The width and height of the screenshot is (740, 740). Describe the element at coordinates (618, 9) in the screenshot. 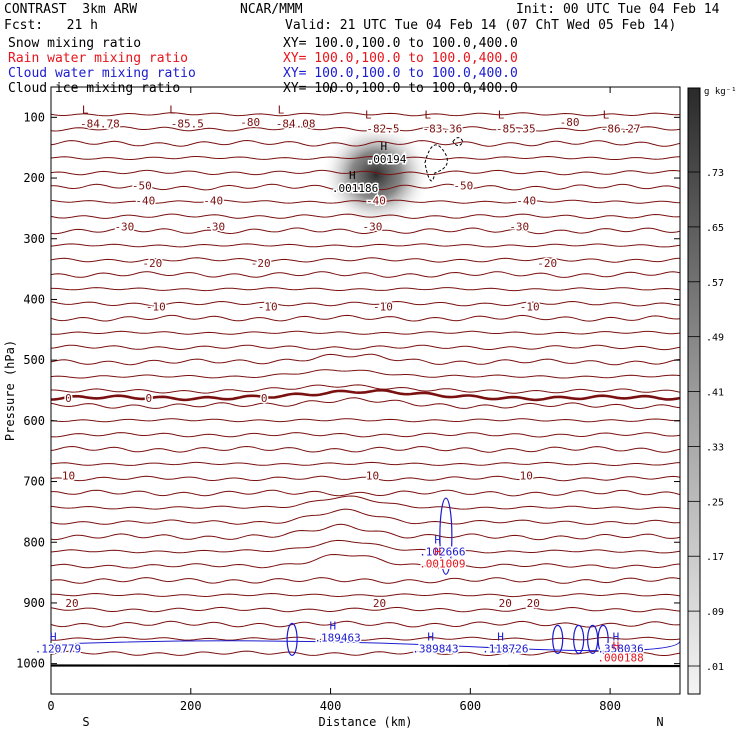

I see `init-time: Init: 00 UTC Tue 04 Feb 14` at that location.